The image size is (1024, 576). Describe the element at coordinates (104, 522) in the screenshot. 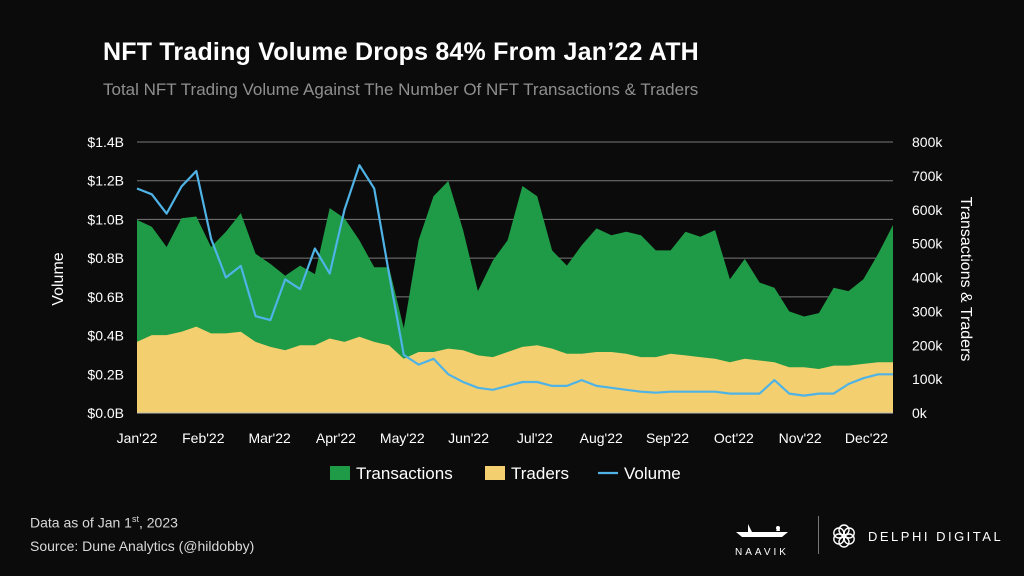

I see `data-as-of-note: Data as of Jan 1st, 2023` at that location.